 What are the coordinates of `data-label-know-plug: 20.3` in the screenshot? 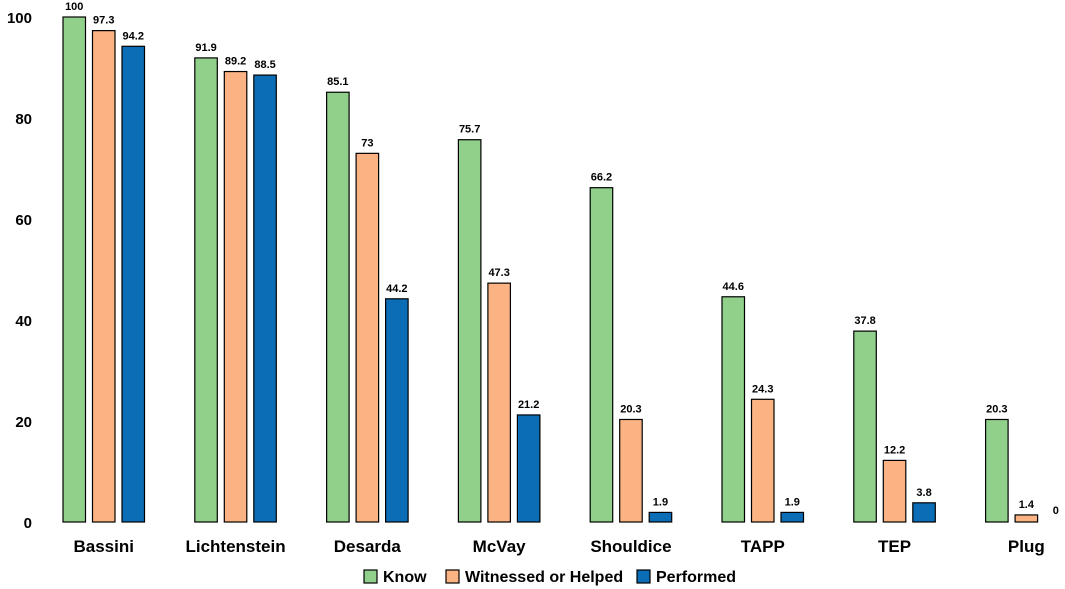 It's located at (996, 409).